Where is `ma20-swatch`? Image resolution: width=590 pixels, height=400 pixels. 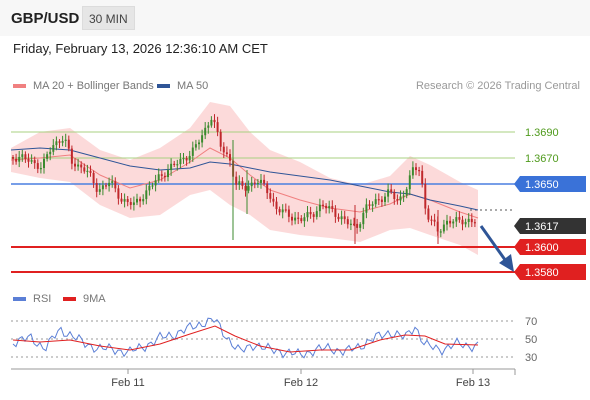 ma20-swatch is located at coordinates (19, 86).